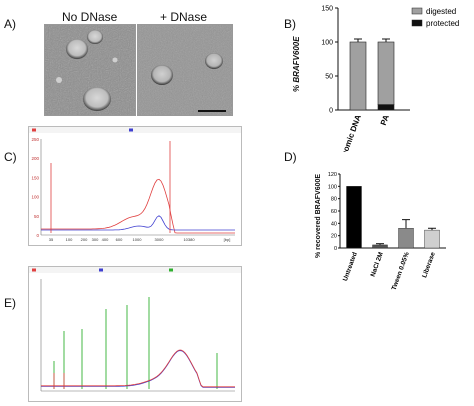 Image resolution: width=474 pixels, height=406 pixels. I want to click on panel-b-bars: genomic DNA PA, so click(365, 95).